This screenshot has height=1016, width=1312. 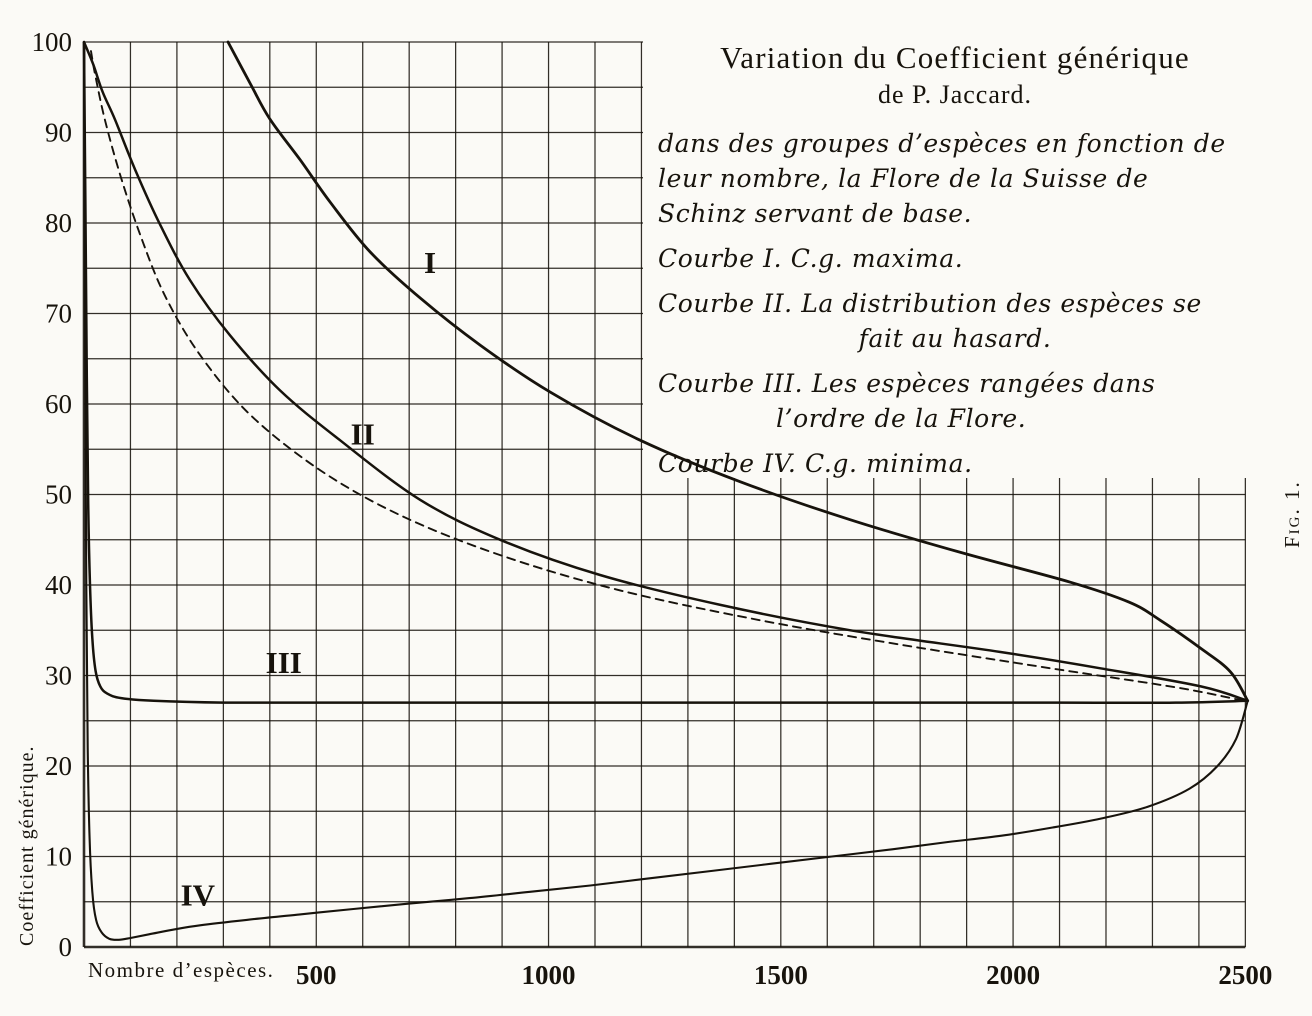 What do you see at coordinates (955, 94) in the screenshot?
I see `chart-subtitle: de P. Jaccard.` at bounding box center [955, 94].